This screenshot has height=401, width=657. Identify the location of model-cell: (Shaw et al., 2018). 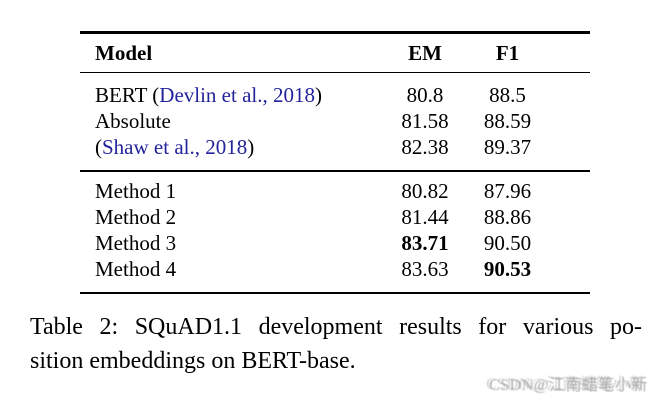
(235, 147).